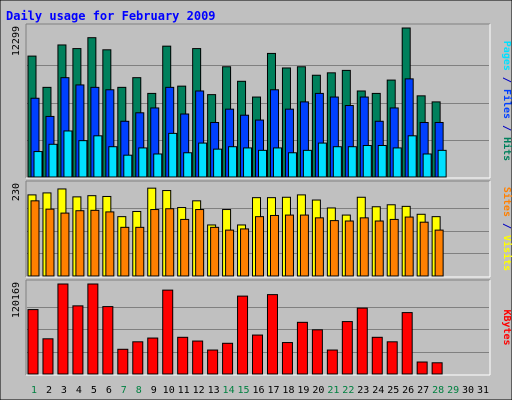 This screenshot has height=400, width=512. Describe the element at coordinates (393, 390) in the screenshot. I see `x-tick-label: 25` at that location.